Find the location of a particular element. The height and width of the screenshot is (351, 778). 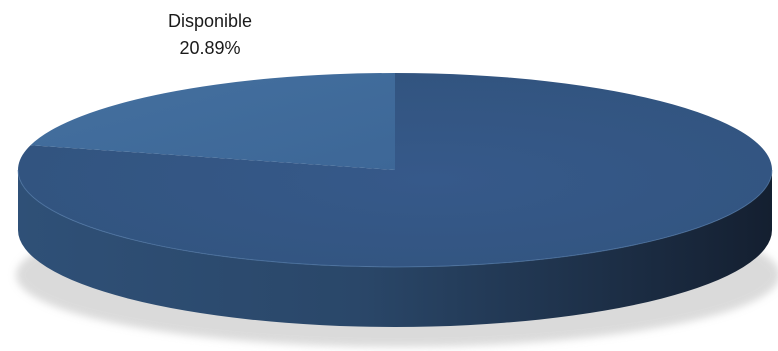

data-label-category: Disponible is located at coordinates (210, 21).